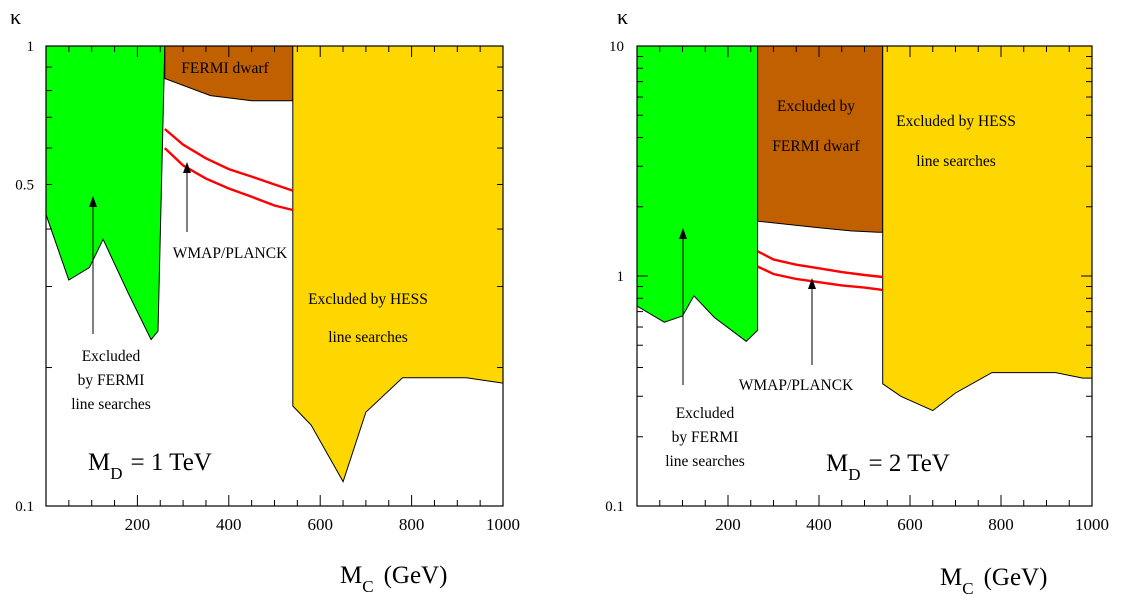  What do you see at coordinates (816, 106) in the screenshot?
I see `region-label-fermi-dwarf: Excluded by` at bounding box center [816, 106].